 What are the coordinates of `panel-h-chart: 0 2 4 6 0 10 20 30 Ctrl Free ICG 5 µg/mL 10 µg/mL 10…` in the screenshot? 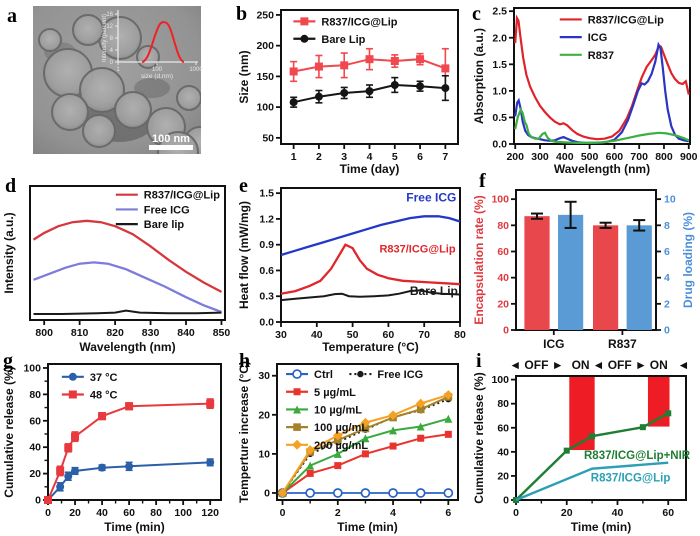 It's located at (348, 447).